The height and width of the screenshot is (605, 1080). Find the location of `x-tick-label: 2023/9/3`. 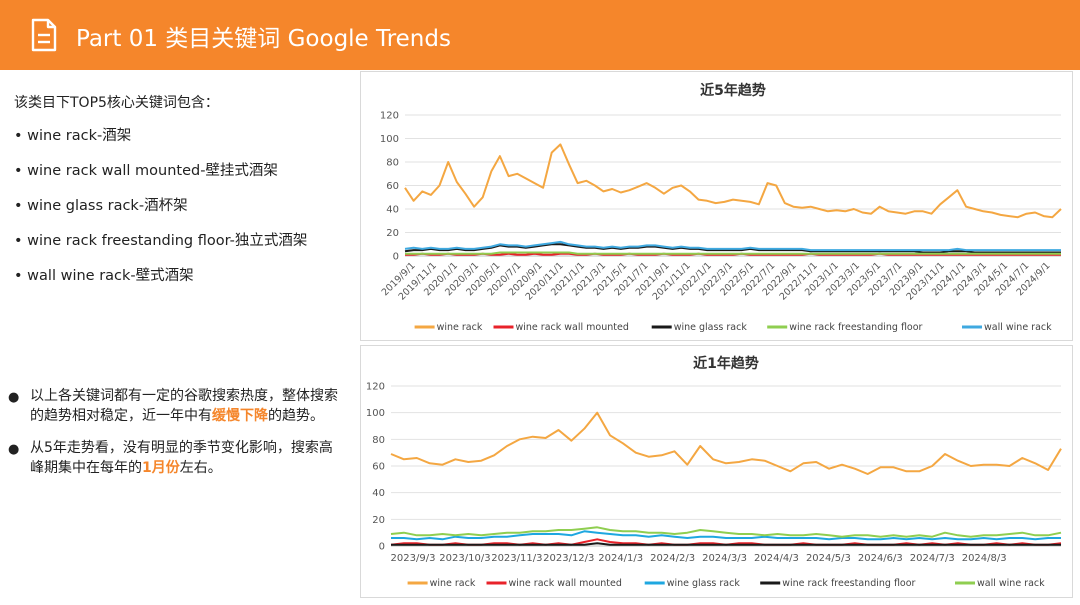

x-tick-label: 2023/9/3 is located at coordinates (413, 558).